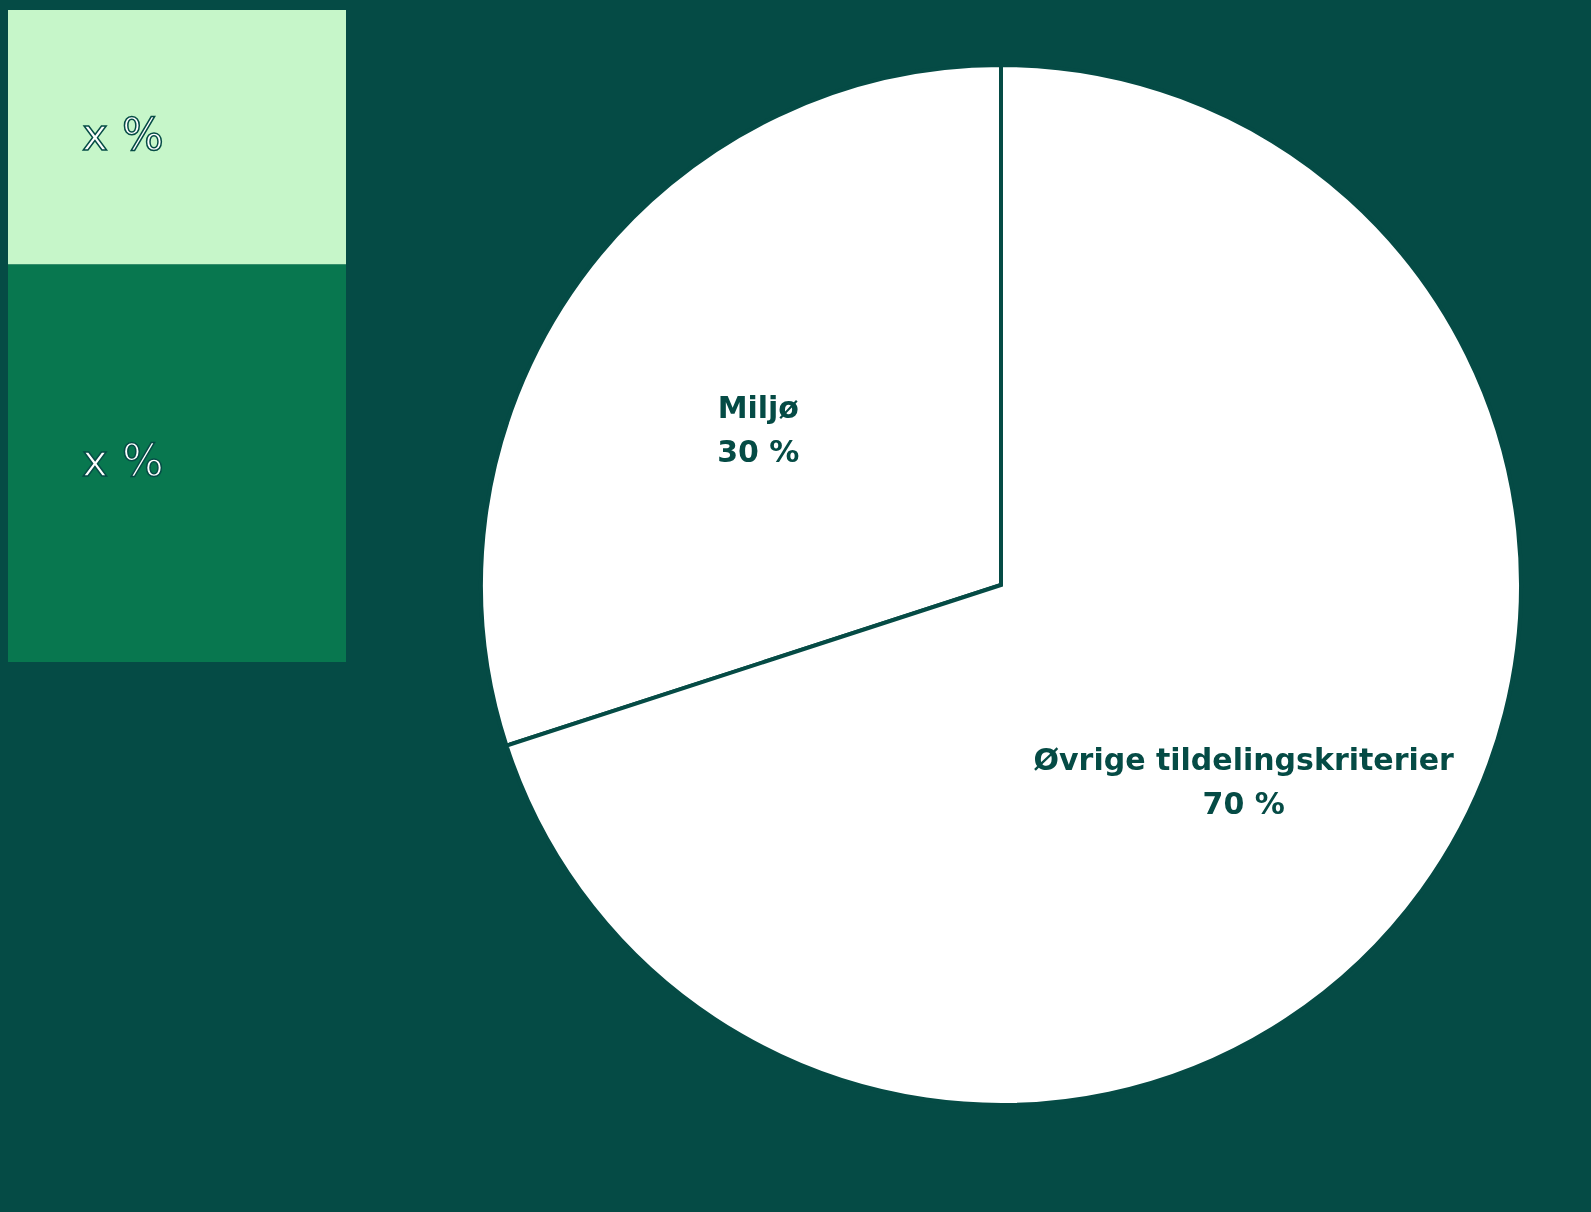 This screenshot has height=1212, width=1591. Describe the element at coordinates (1243, 804) in the screenshot. I see `data-label: 70 %` at that location.